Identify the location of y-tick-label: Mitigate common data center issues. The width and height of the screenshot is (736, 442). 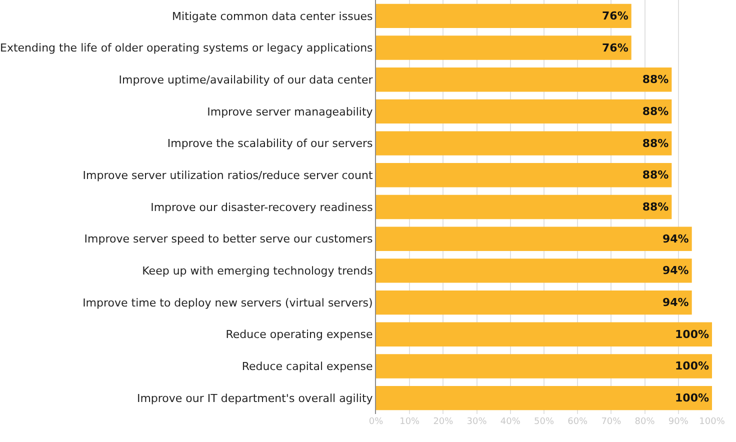
(273, 16).